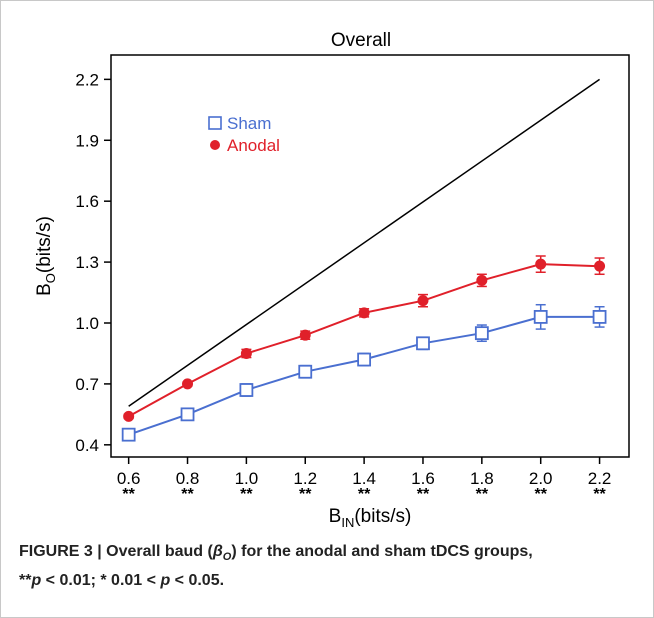 Image resolution: width=654 pixels, height=618 pixels. I want to click on caption-text-1: < 0.01; * 0.01 <, so click(101, 581).